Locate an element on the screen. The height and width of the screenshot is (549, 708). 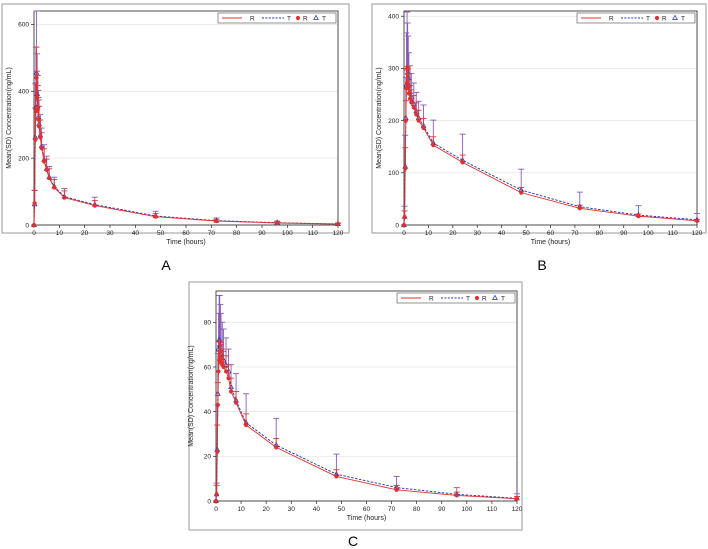
y-tick-label: 40 is located at coordinates (208, 412).